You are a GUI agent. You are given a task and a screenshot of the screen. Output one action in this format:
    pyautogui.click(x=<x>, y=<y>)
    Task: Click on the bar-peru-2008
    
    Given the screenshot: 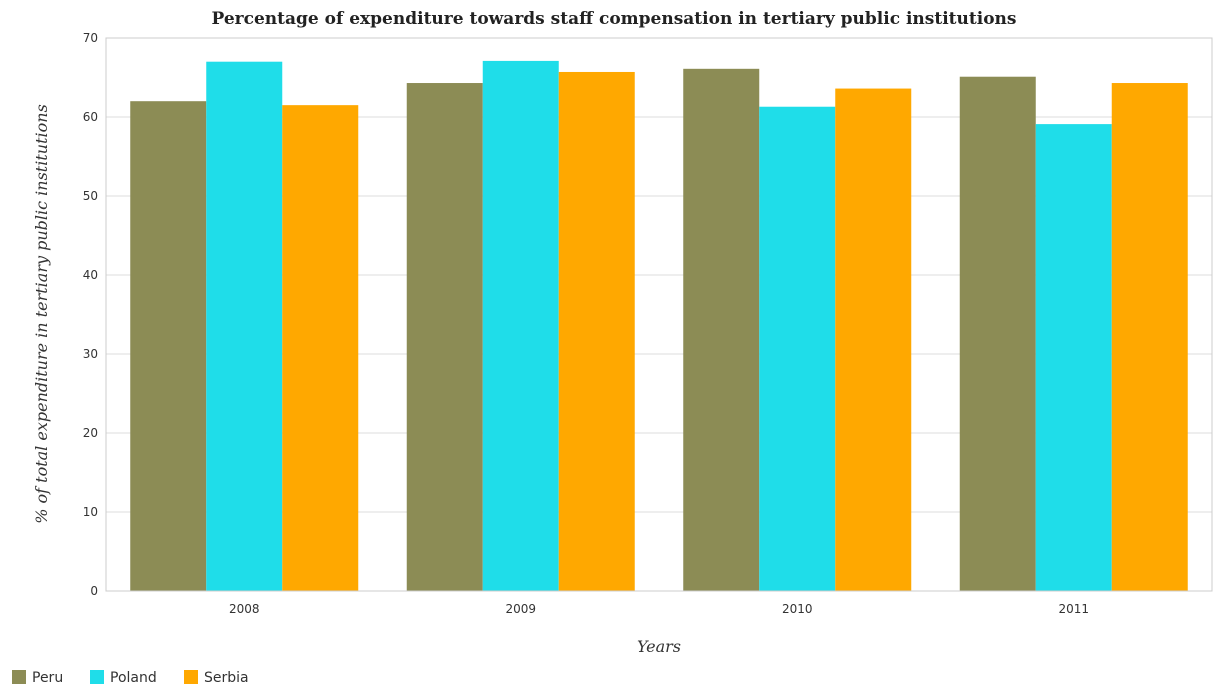 What is the action you would take?
    pyautogui.click(x=168, y=346)
    